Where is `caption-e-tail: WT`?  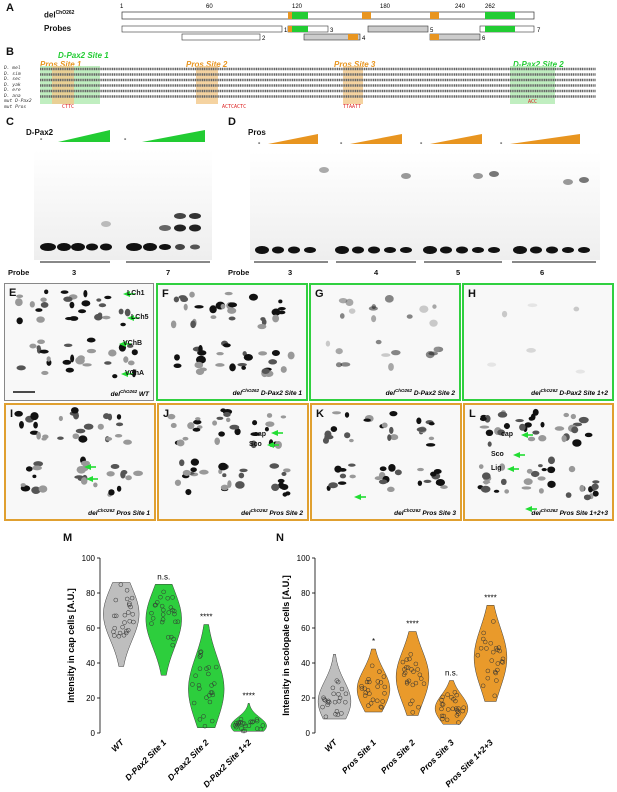
caption-e-tail: WT is located at coordinates (143, 394).